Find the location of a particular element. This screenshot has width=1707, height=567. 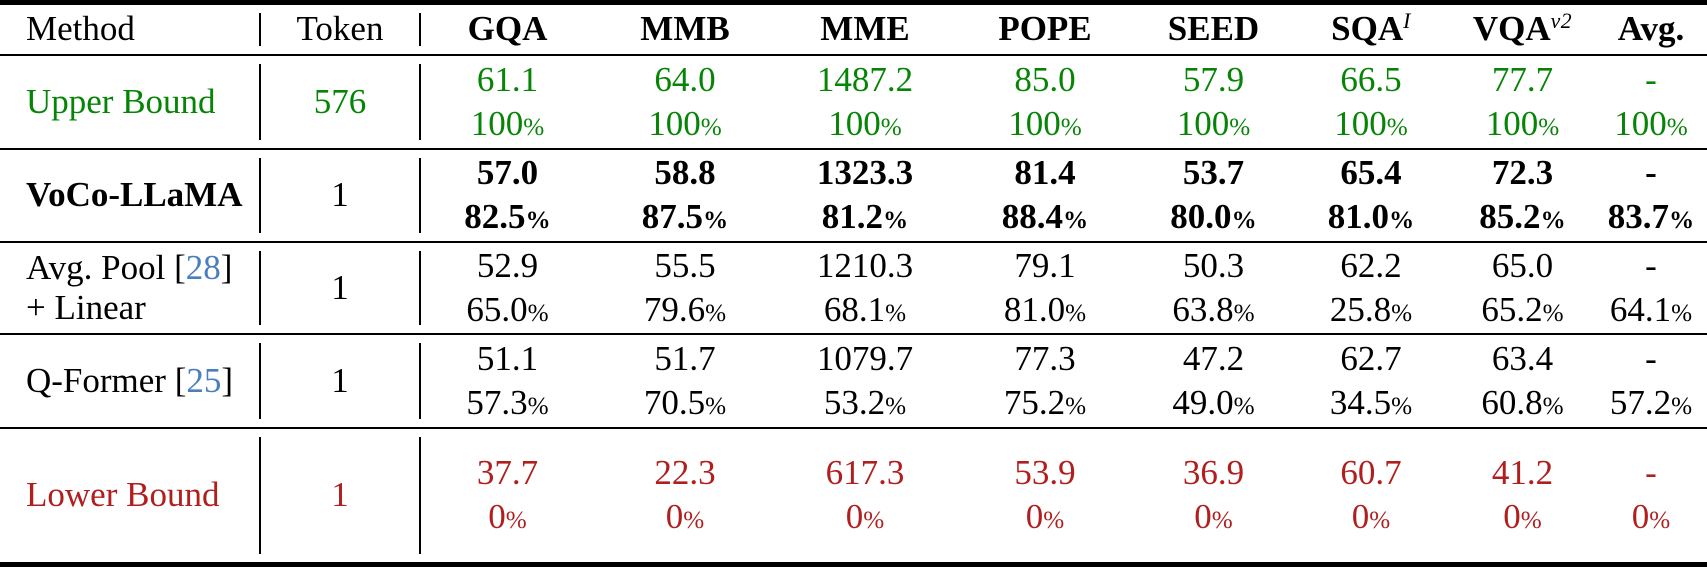

cell-upper-bound-vqa: 77.7 100% is located at coordinates (1522, 102).